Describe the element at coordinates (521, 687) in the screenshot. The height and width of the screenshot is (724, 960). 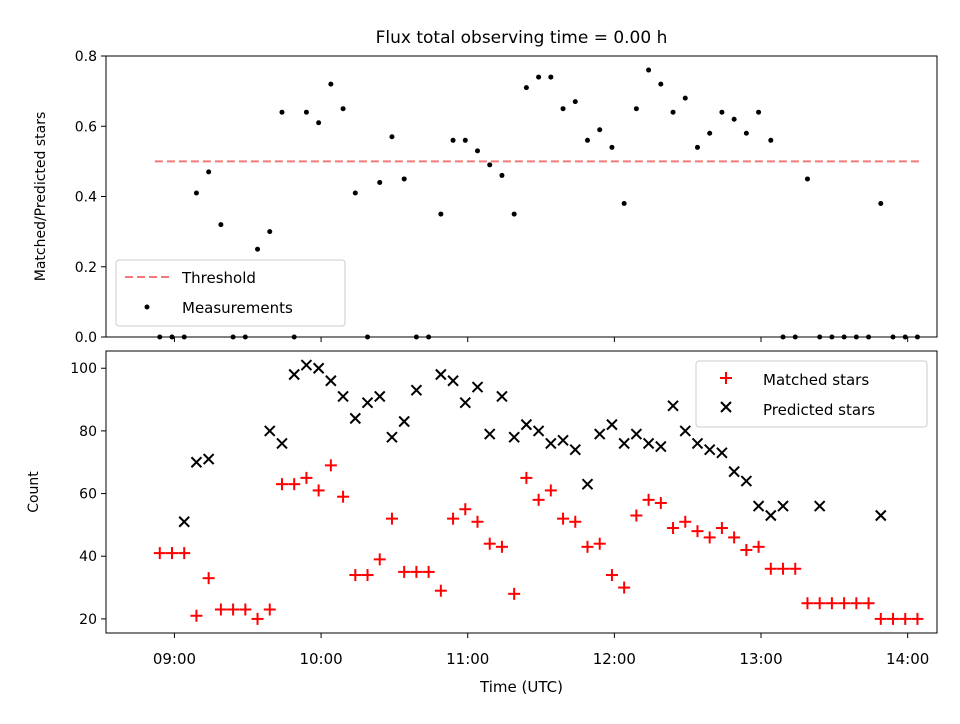
I see `bottom-xlabel: Time (UTC)` at that location.